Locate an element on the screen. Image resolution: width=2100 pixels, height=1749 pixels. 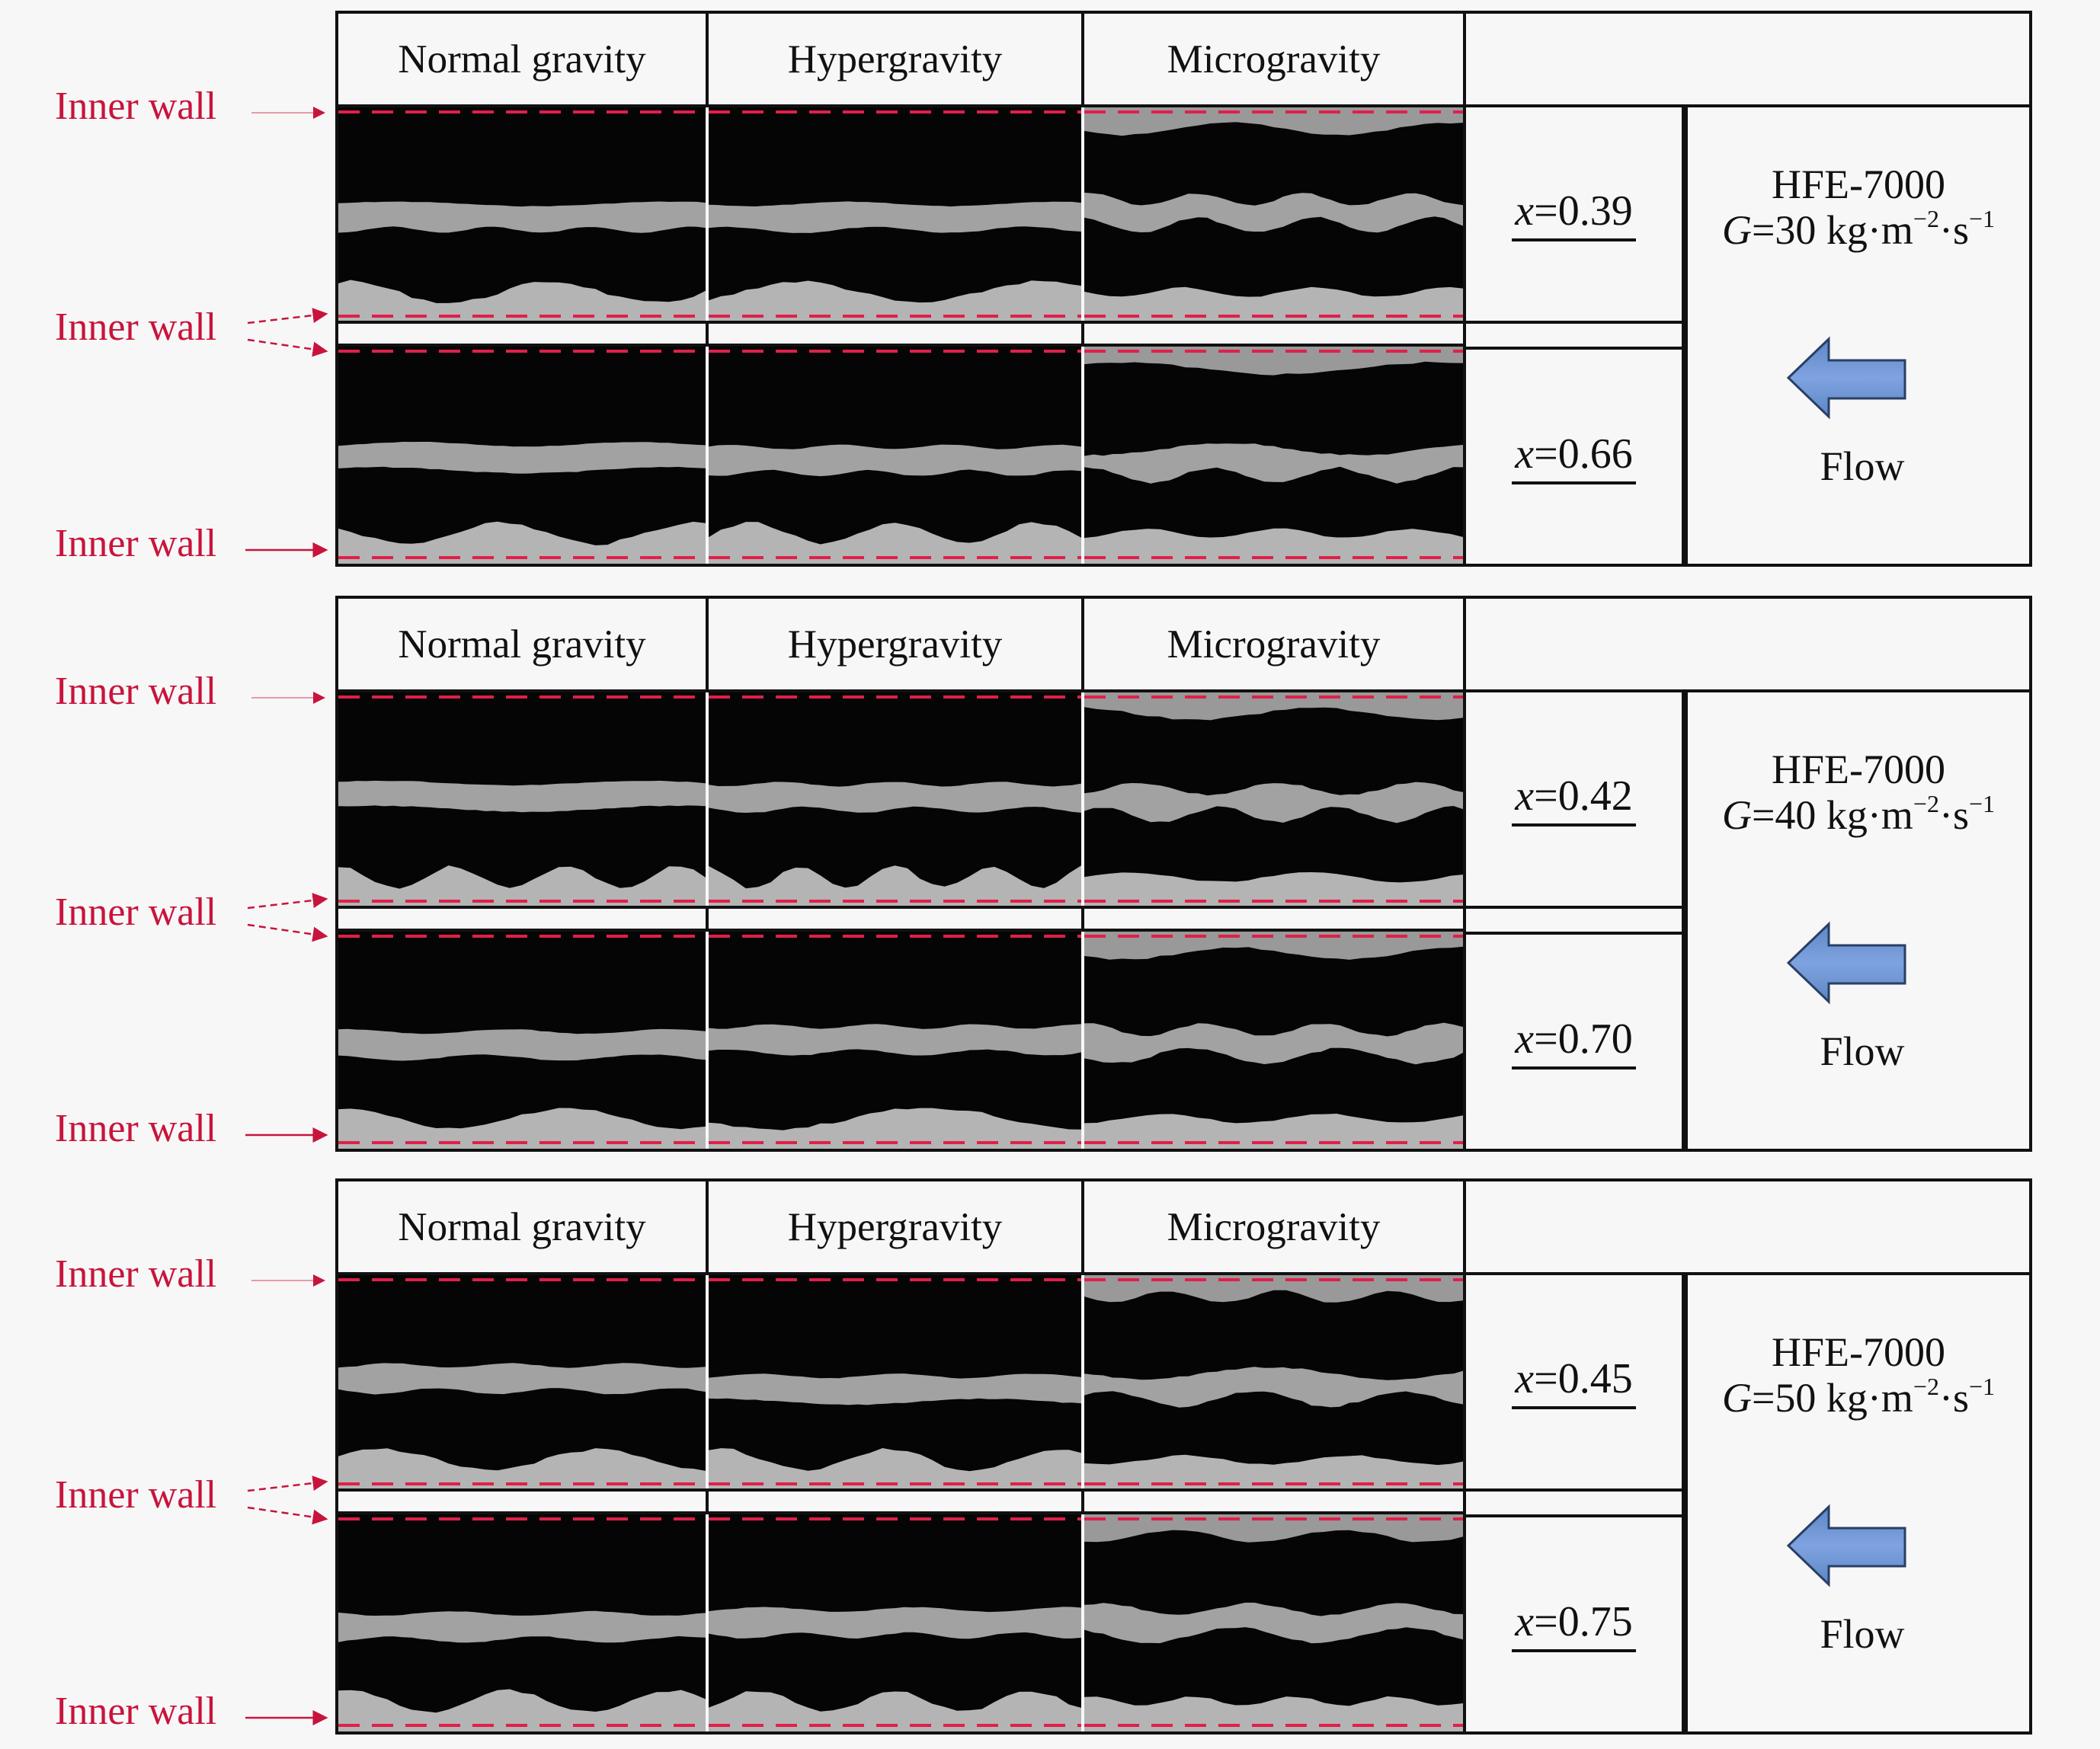
quality-label: x=0.39 is located at coordinates (1574, 214).